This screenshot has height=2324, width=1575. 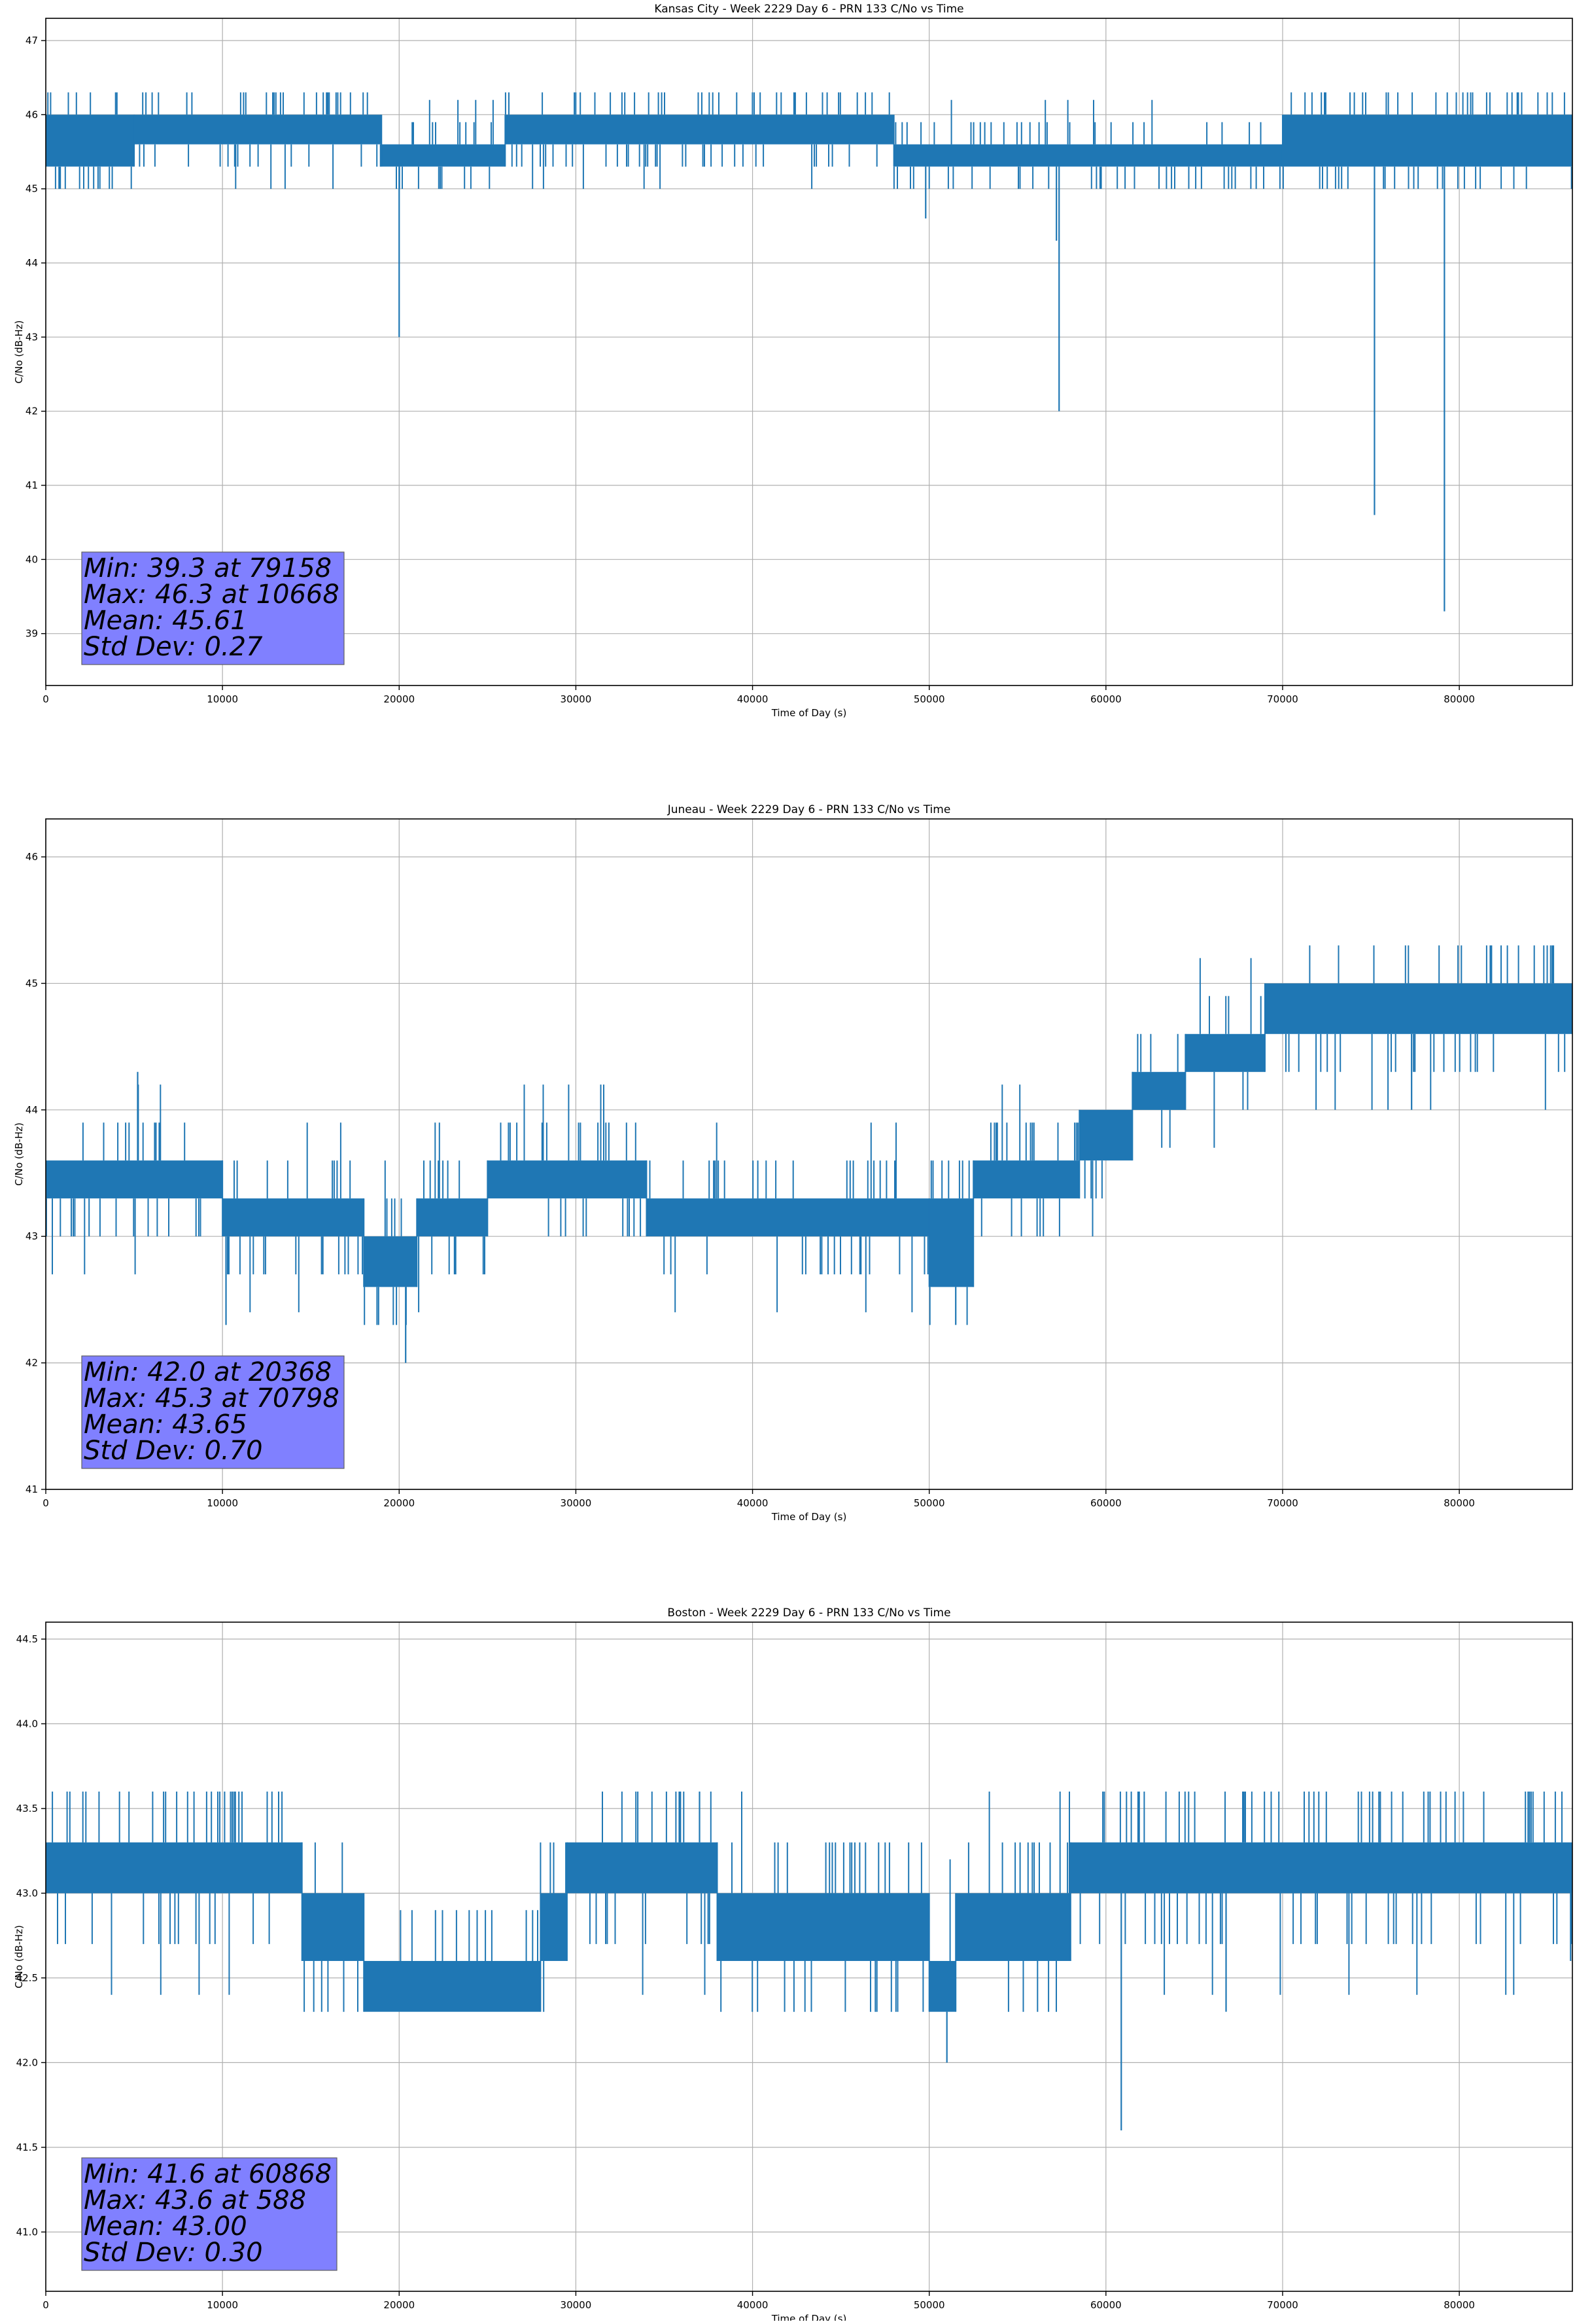 I want to click on stats-line: Max: 45.3 at 70798, so click(x=212, y=1398).